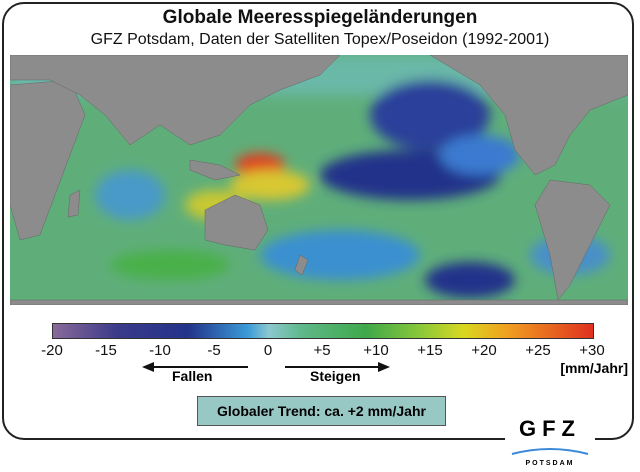 This screenshot has height=472, width=640. I want to click on page-title: Globale Meeresspiegeländerungen, so click(320, 17).